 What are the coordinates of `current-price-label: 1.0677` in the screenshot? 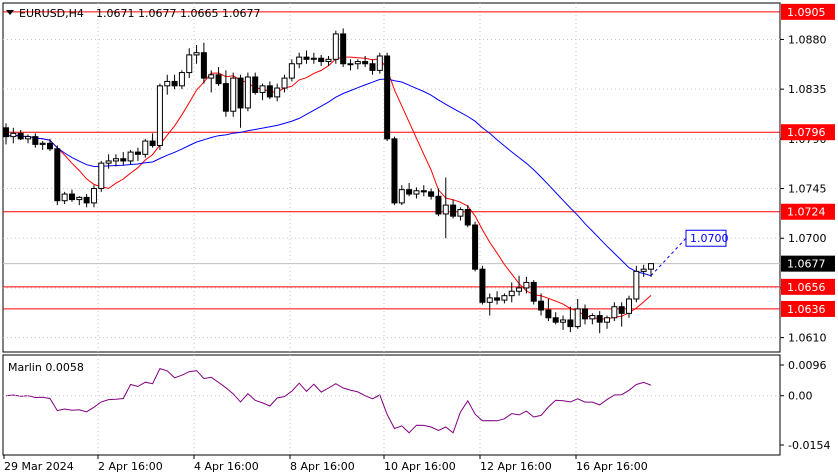 It's located at (806, 264).